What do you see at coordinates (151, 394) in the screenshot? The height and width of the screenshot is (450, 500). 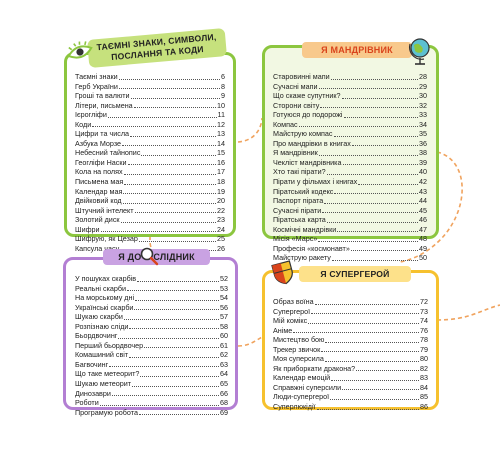 I see `toc-entry: Динозаври 66` at bounding box center [151, 394].